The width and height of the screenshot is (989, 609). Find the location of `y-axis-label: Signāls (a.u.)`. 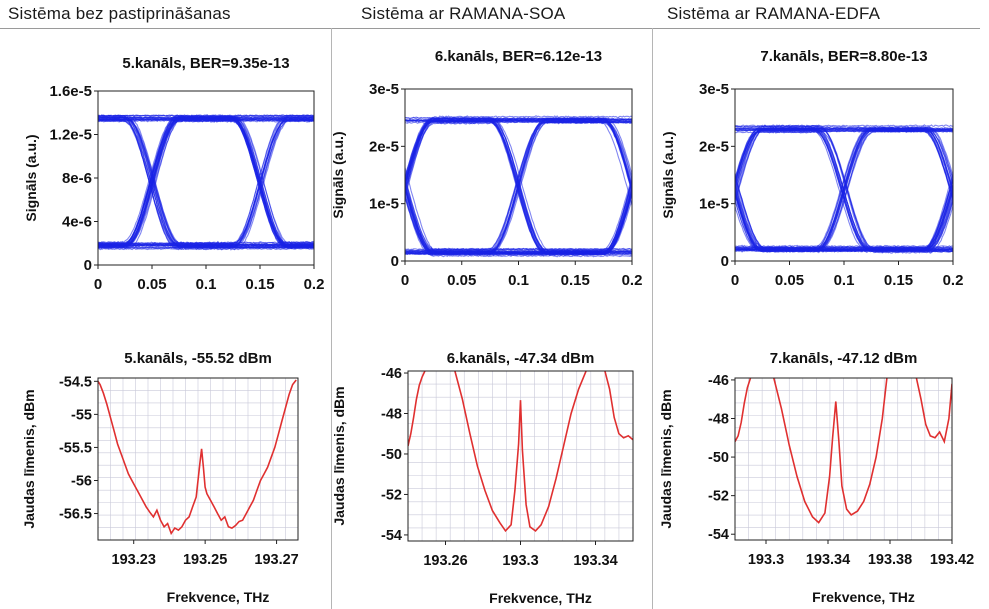

y-axis-label: Signāls (a.u.) is located at coordinates (31, 177).